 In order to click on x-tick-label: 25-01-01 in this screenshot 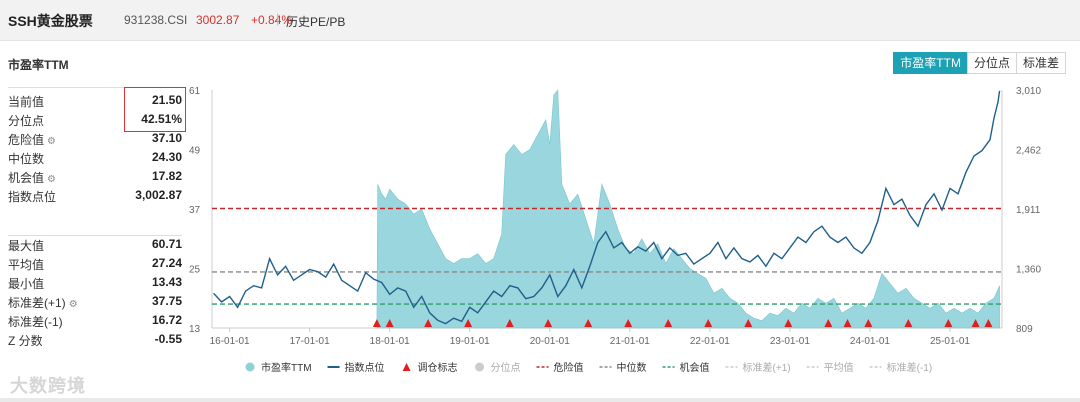, I will do `click(950, 341)`.